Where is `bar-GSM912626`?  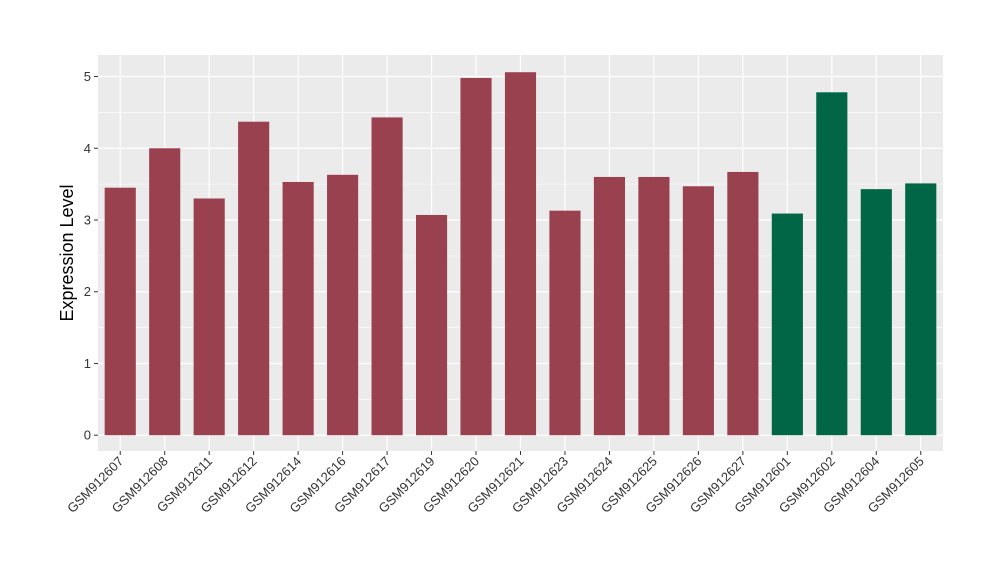
bar-GSM912626 is located at coordinates (698, 311).